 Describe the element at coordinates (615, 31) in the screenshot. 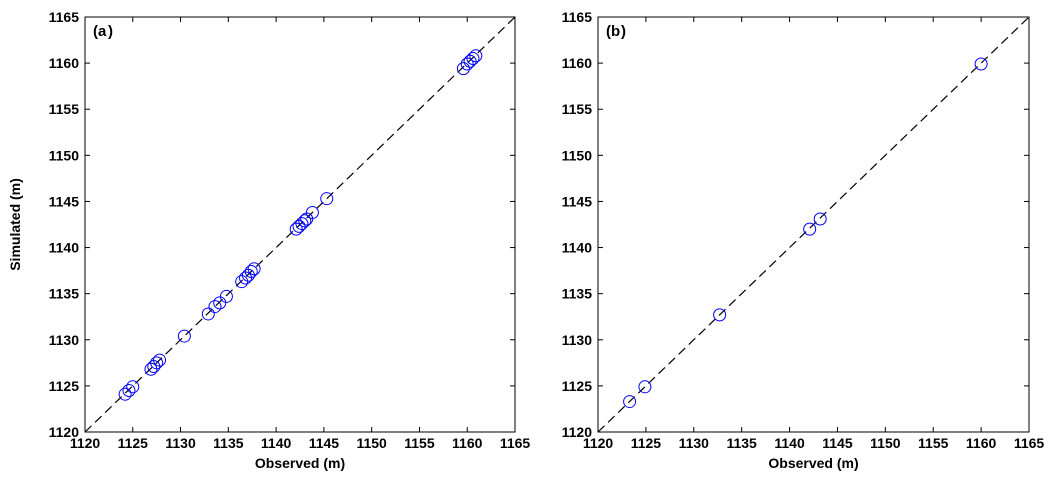

I see `panel-label: b` at that location.